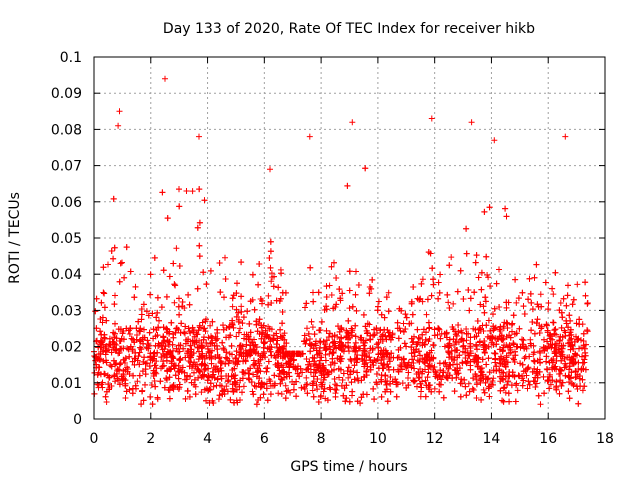 The image size is (640, 480). Describe the element at coordinates (321, 439) in the screenshot. I see `x-tick-label: 8` at that location.